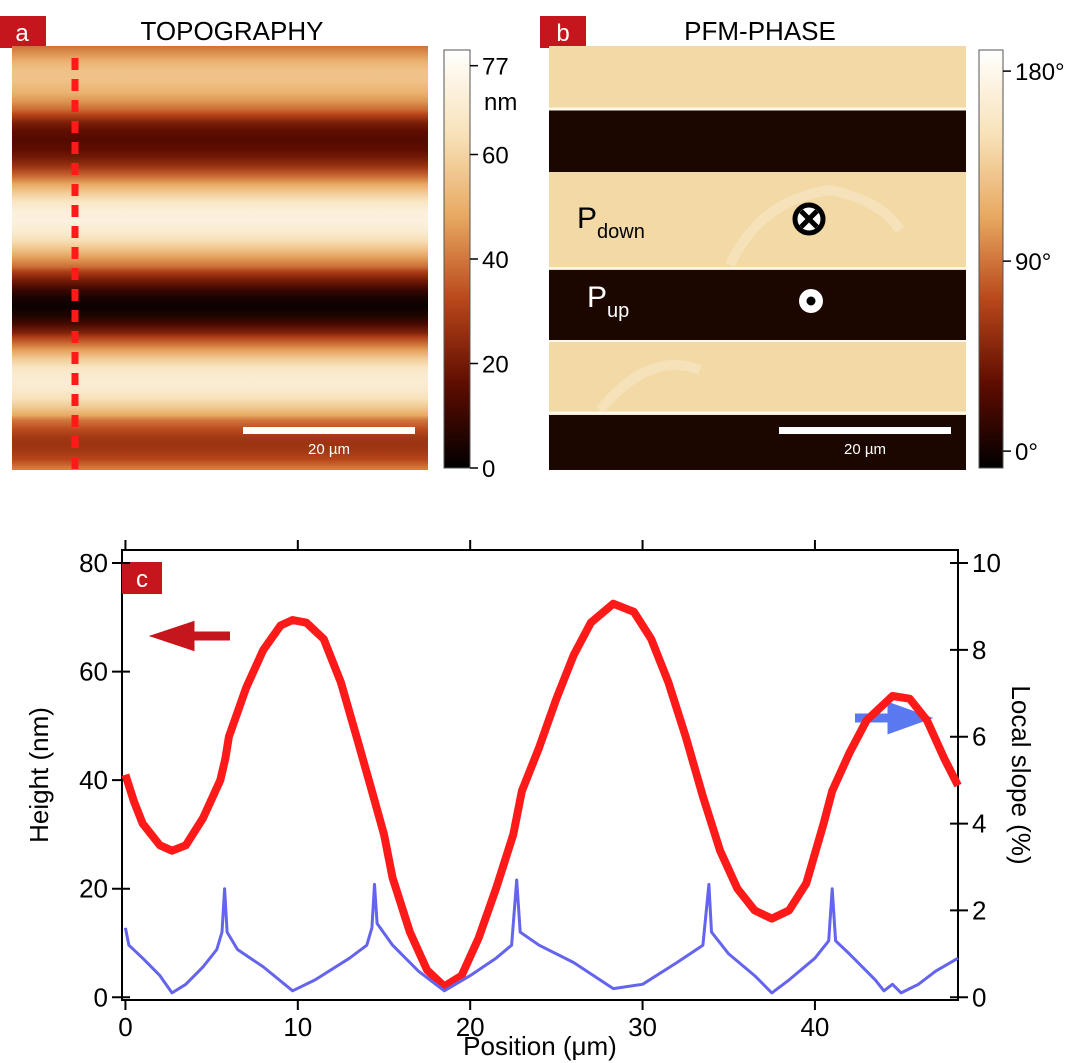  Describe the element at coordinates (642, 1027) in the screenshot. I see `x-tick-label: 30` at that location.